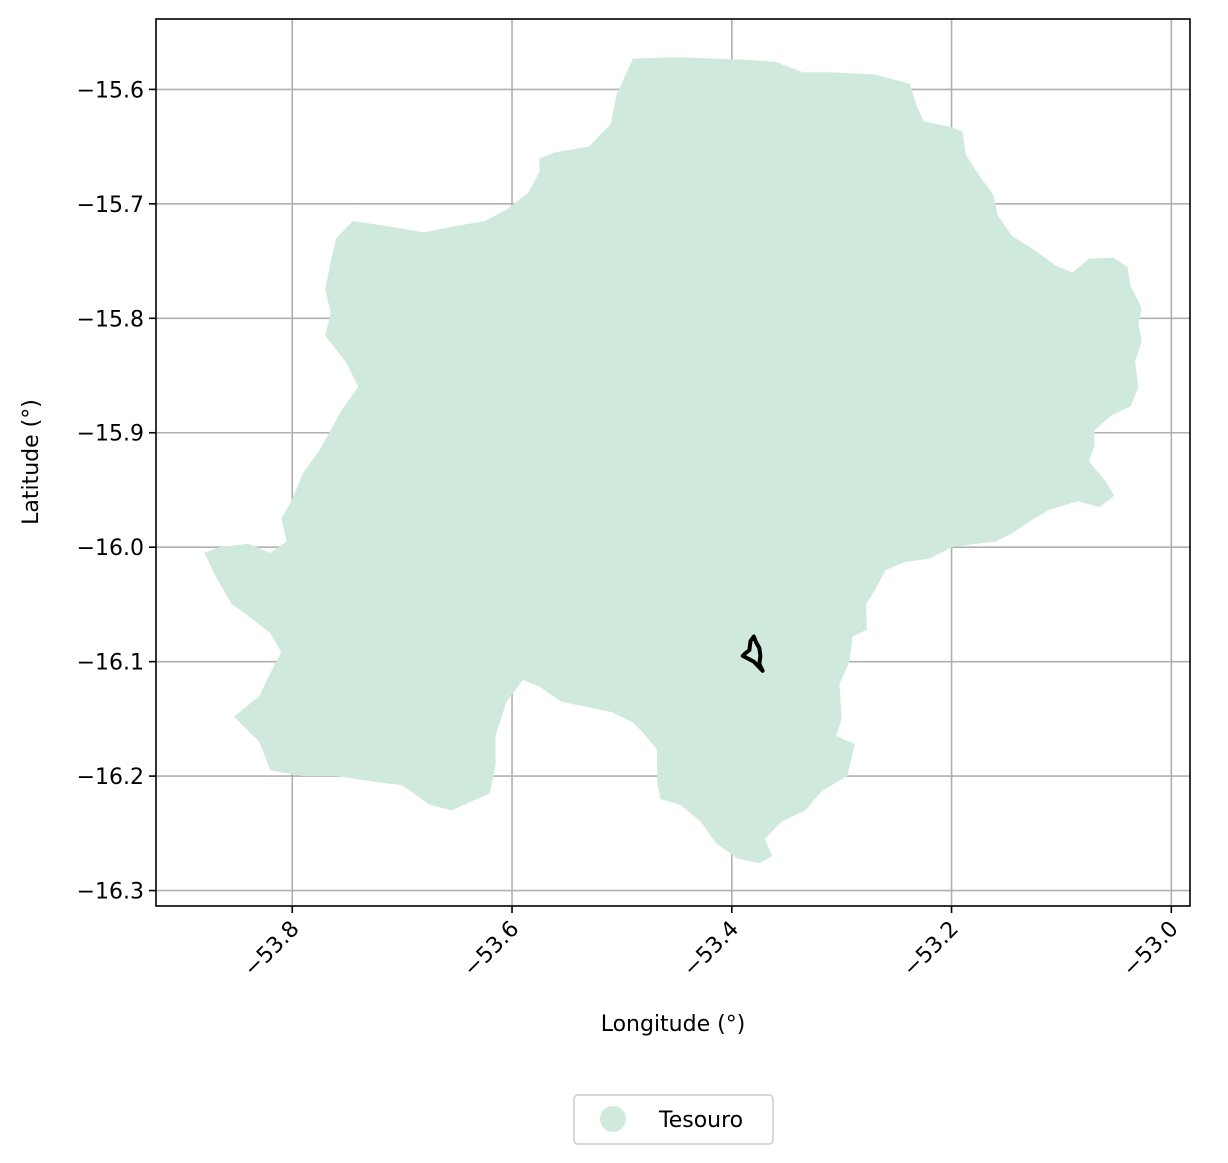  Describe the element at coordinates (110, 434) in the screenshot. I see `y-tick-label: −15.9` at that location.